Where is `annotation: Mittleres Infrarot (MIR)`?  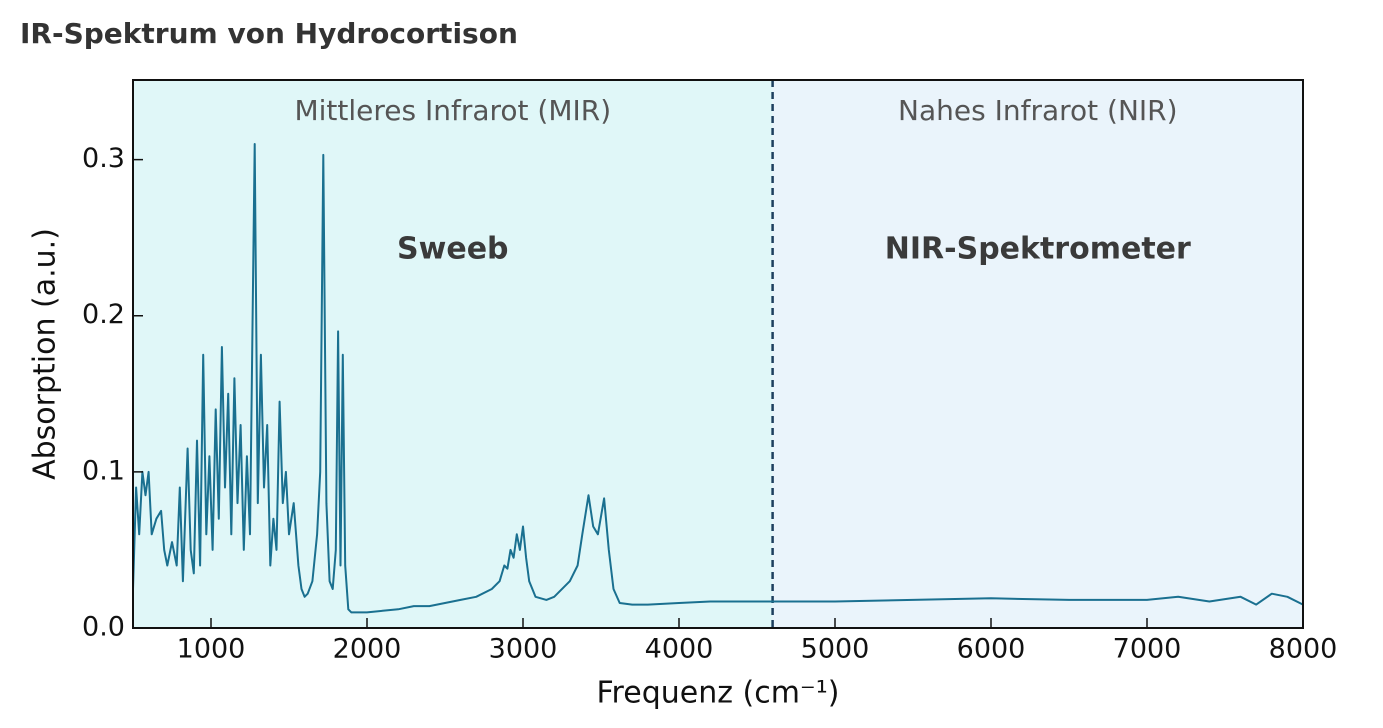 annotation: Mittleres Infrarot (MIR) is located at coordinates (452, 110).